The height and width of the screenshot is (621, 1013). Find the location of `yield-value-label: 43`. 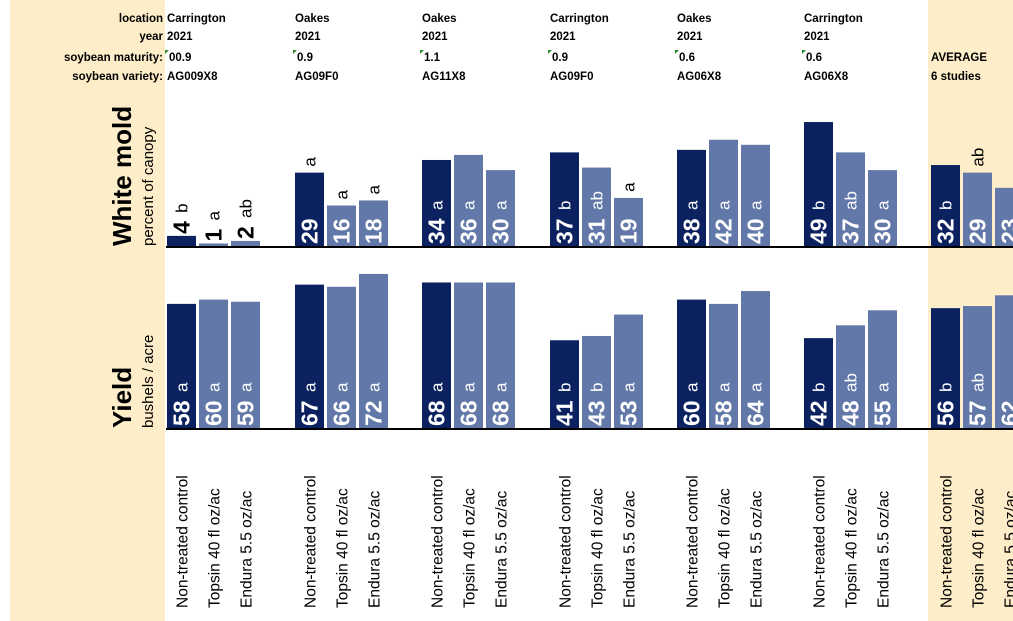

yield-value-label: 43 is located at coordinates (597, 413).